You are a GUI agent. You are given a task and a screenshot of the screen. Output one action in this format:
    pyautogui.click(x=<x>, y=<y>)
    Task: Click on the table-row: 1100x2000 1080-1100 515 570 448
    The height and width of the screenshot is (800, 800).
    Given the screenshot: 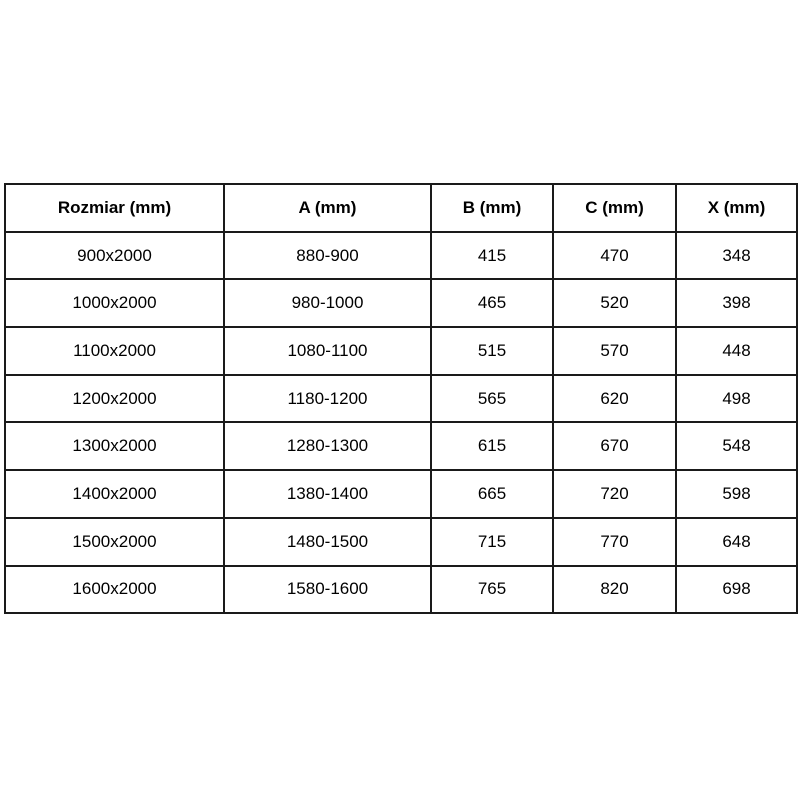 What is the action you would take?
    pyautogui.click(x=401, y=351)
    